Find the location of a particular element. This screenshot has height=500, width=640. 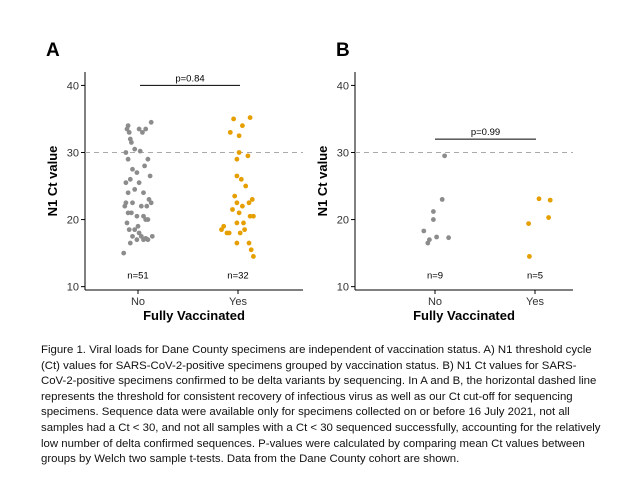

panel-a-y-tick-label: 40 is located at coordinates (73, 86).